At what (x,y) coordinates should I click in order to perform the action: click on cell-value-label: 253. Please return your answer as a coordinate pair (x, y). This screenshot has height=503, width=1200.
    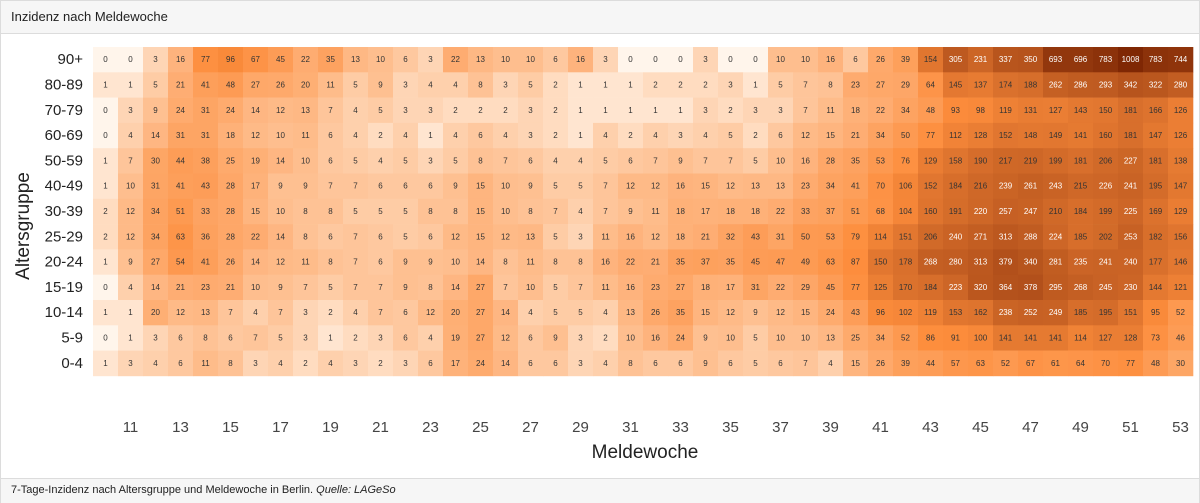
    Looking at the image, I should click on (1131, 236).